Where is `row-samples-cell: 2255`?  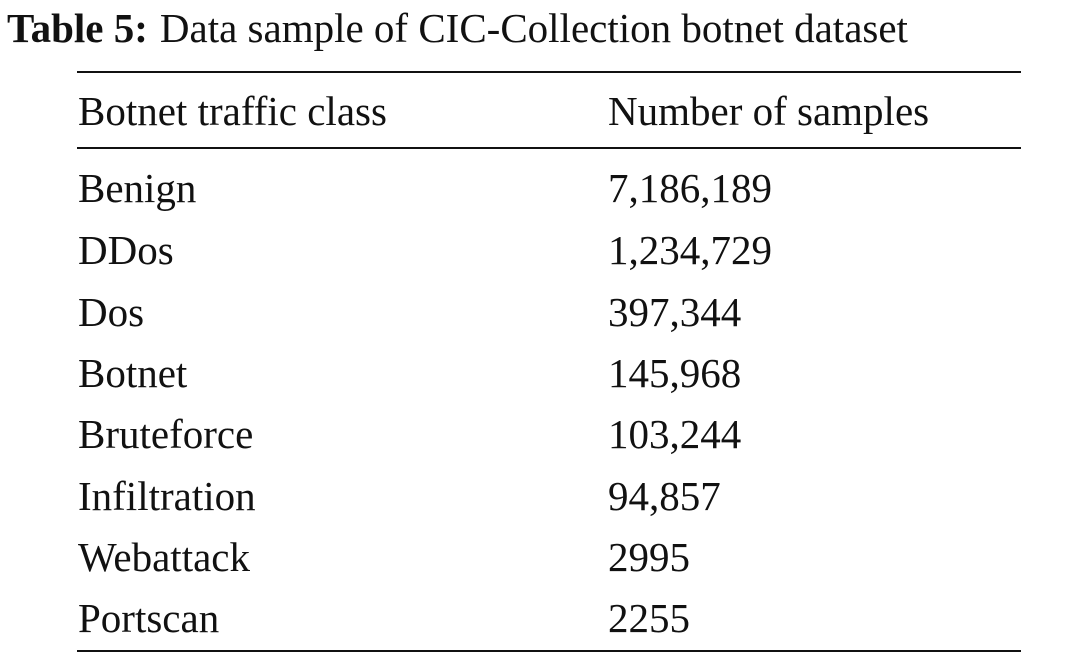 row-samples-cell: 2255 is located at coordinates (649, 618).